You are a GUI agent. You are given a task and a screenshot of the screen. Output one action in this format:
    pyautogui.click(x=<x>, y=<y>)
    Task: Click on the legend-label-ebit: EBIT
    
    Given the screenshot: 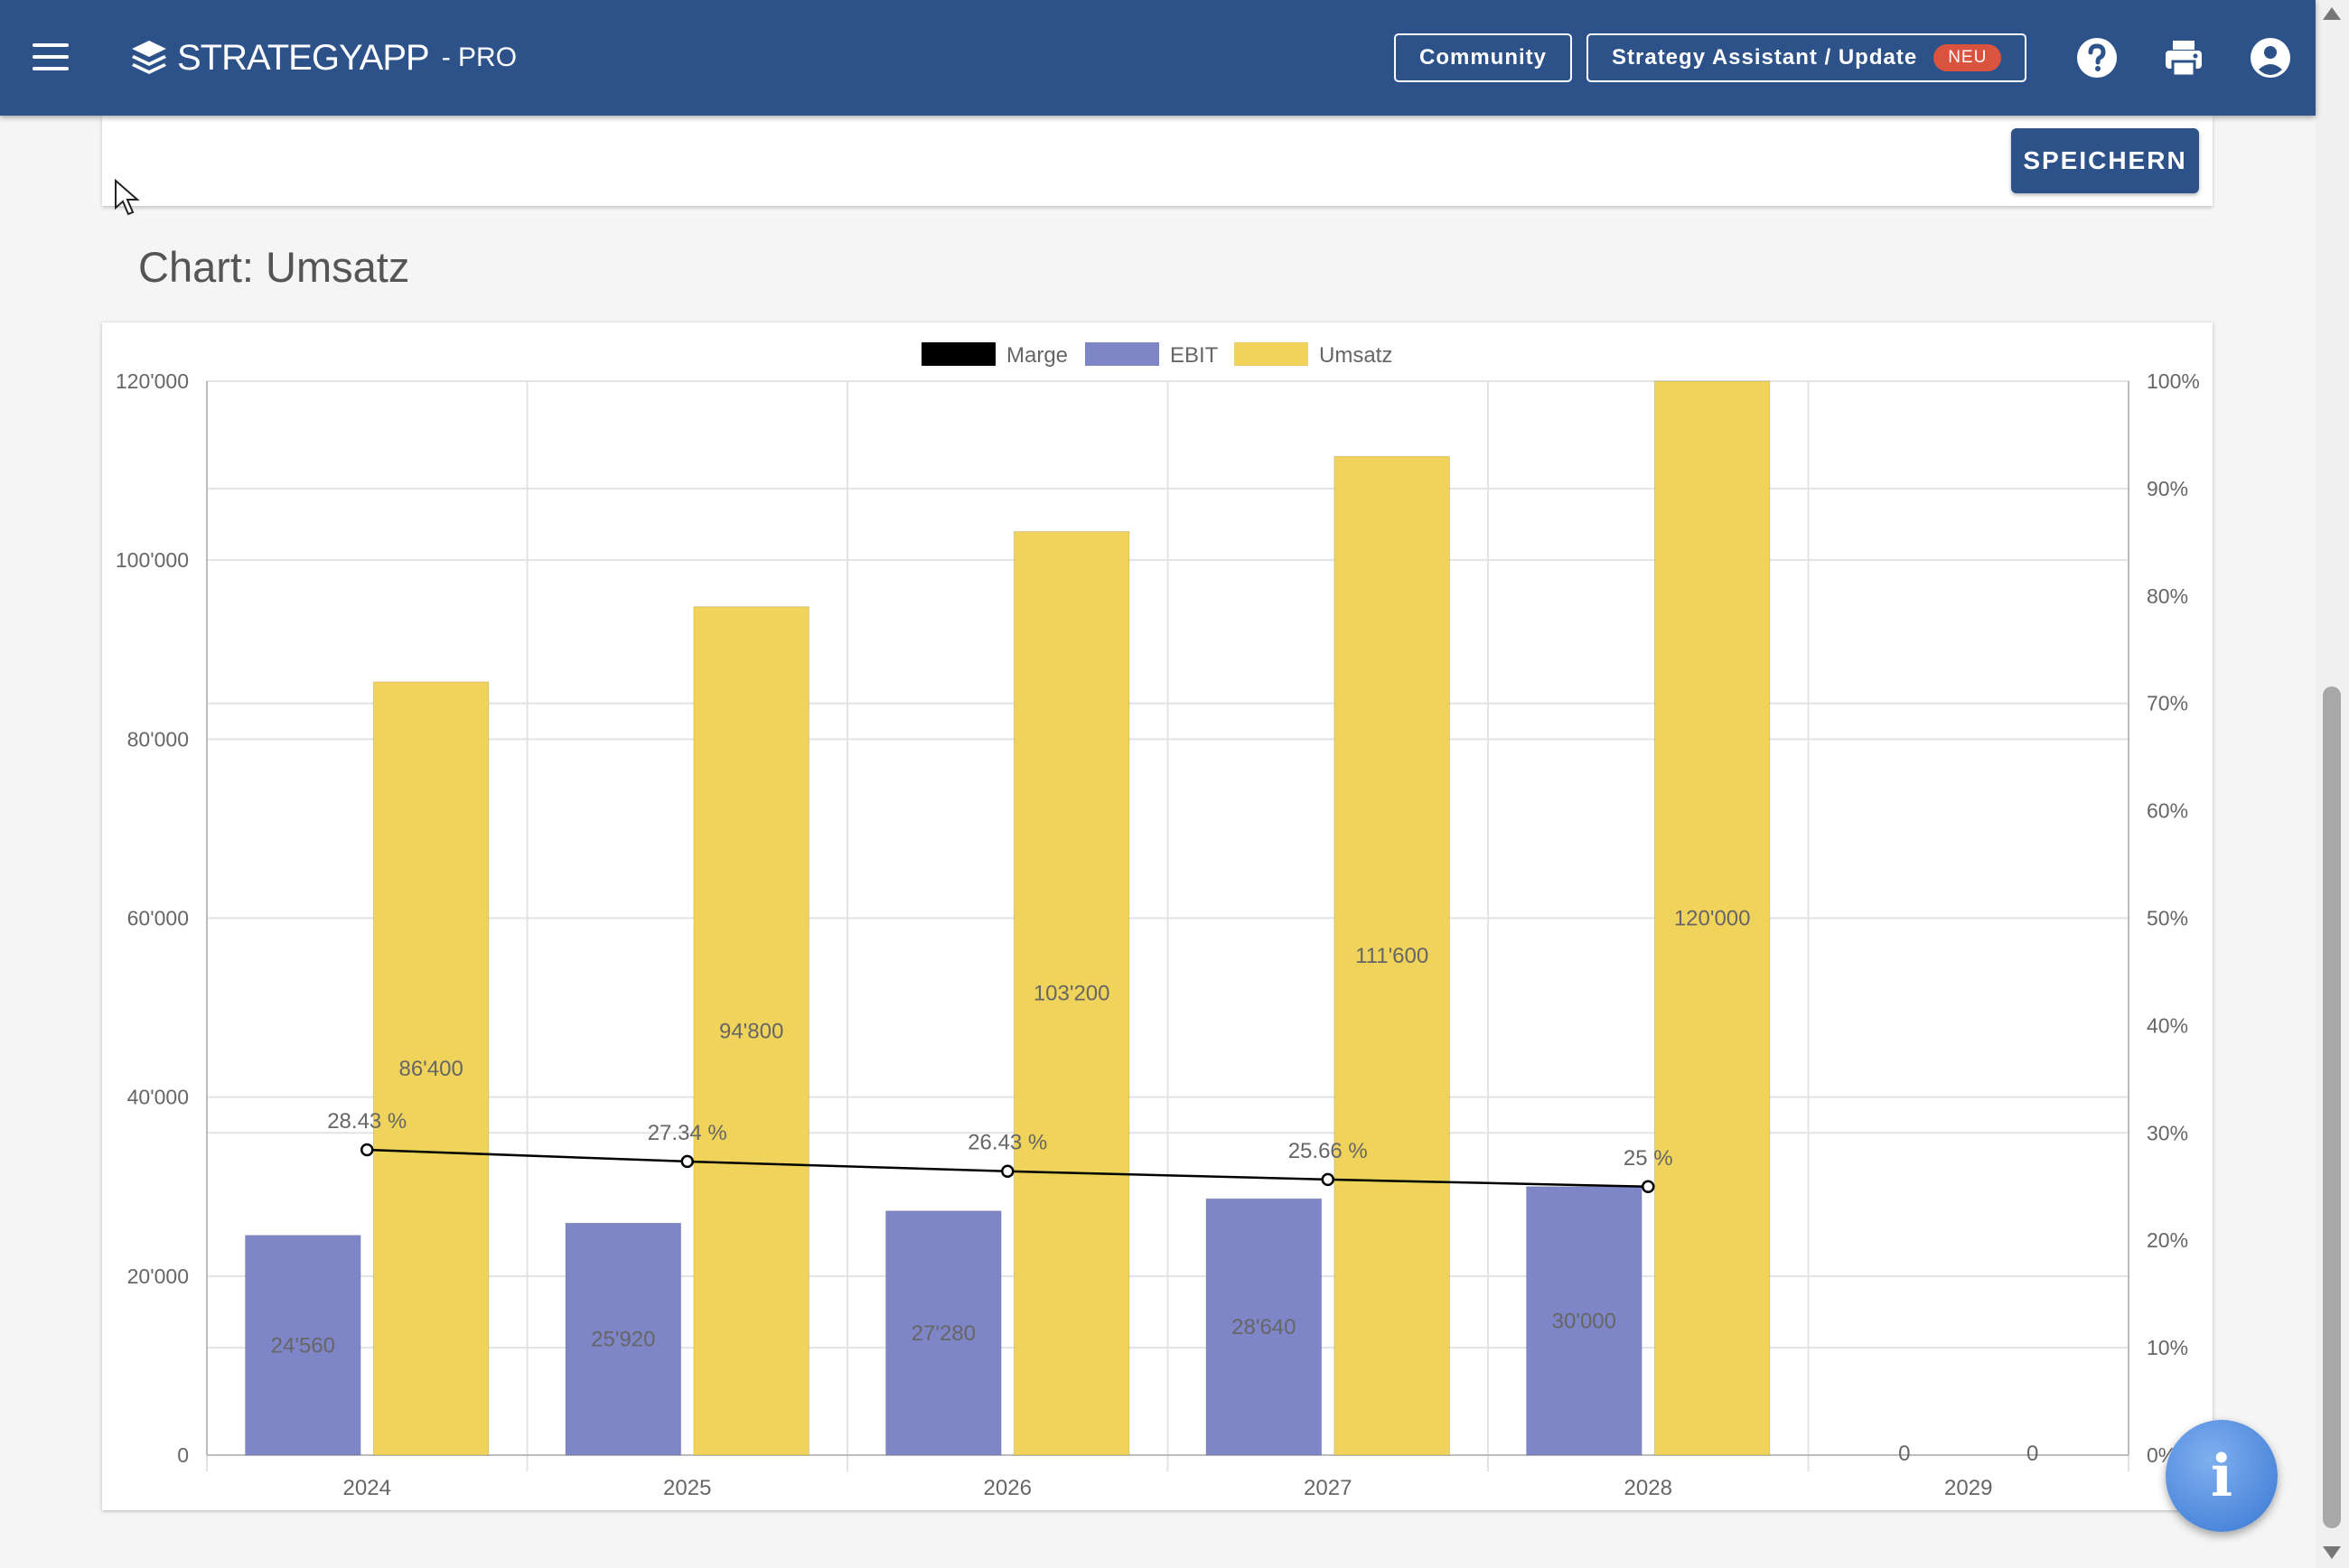 What is the action you would take?
    pyautogui.click(x=1194, y=355)
    